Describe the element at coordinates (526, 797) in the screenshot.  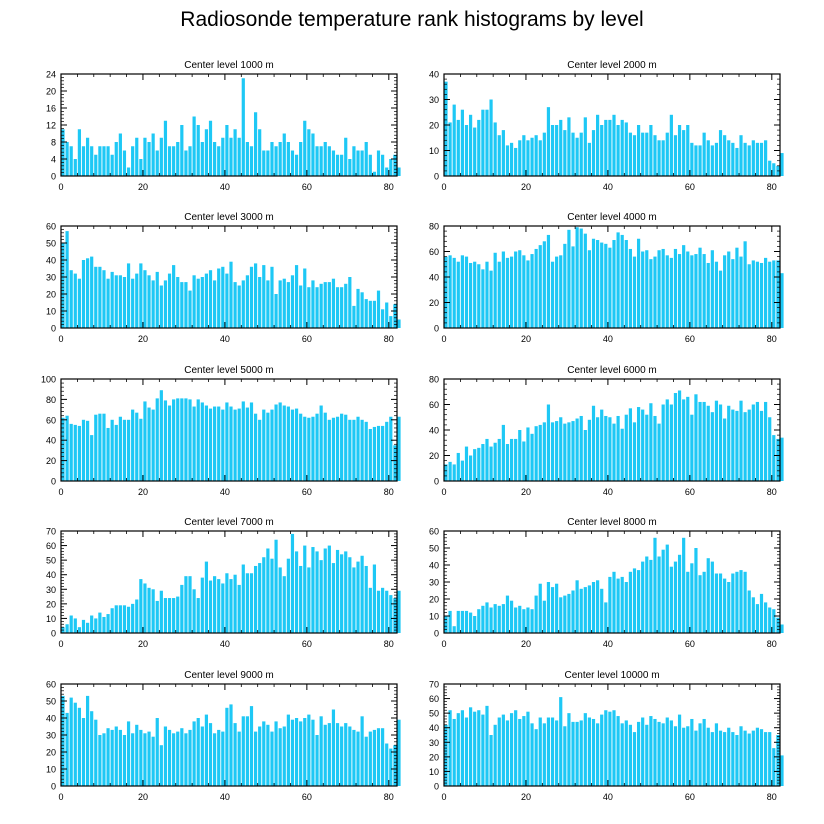
I see `x-tick-label: 20` at that location.